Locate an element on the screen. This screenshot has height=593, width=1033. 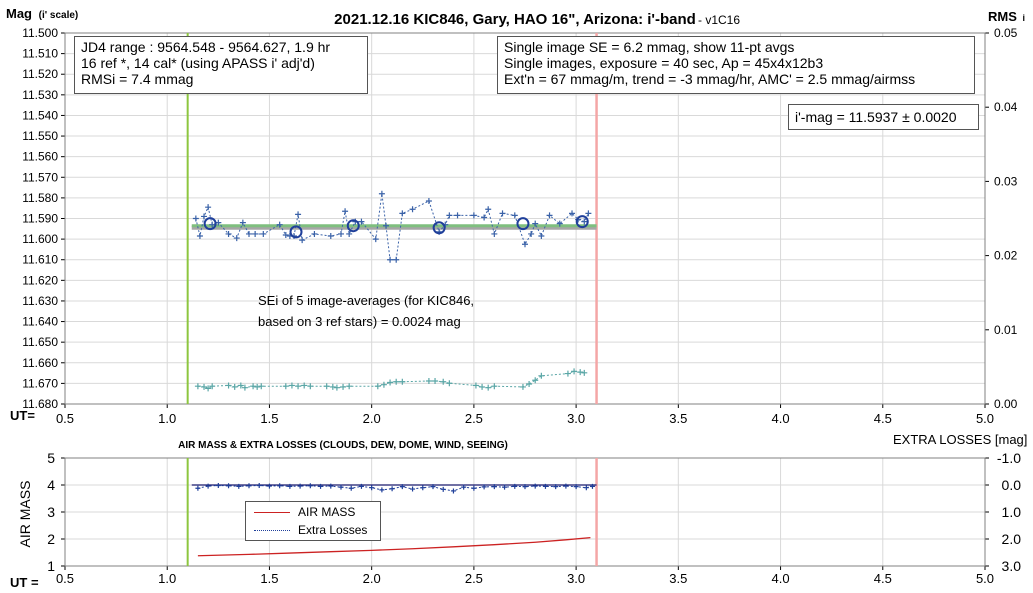
top-ytick-left-label: 11.560 is located at coordinates (40, 157).